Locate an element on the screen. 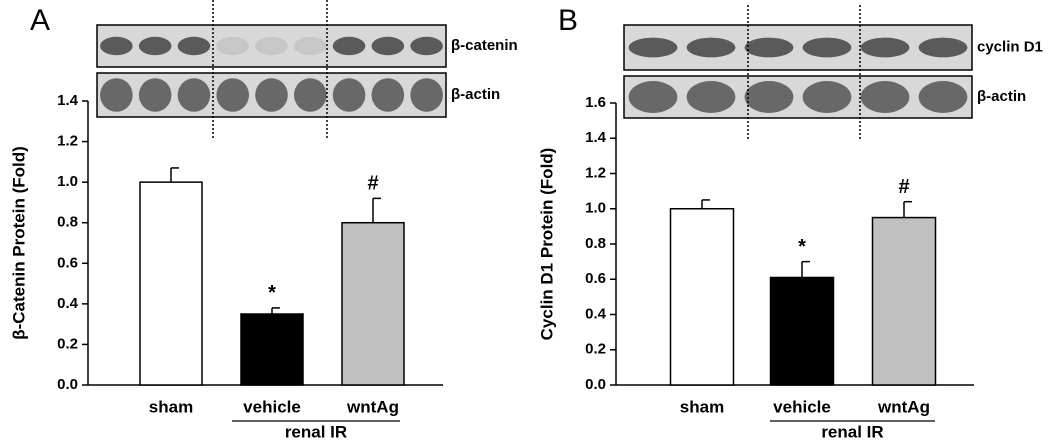  panel-label: A is located at coordinates (40, 20).